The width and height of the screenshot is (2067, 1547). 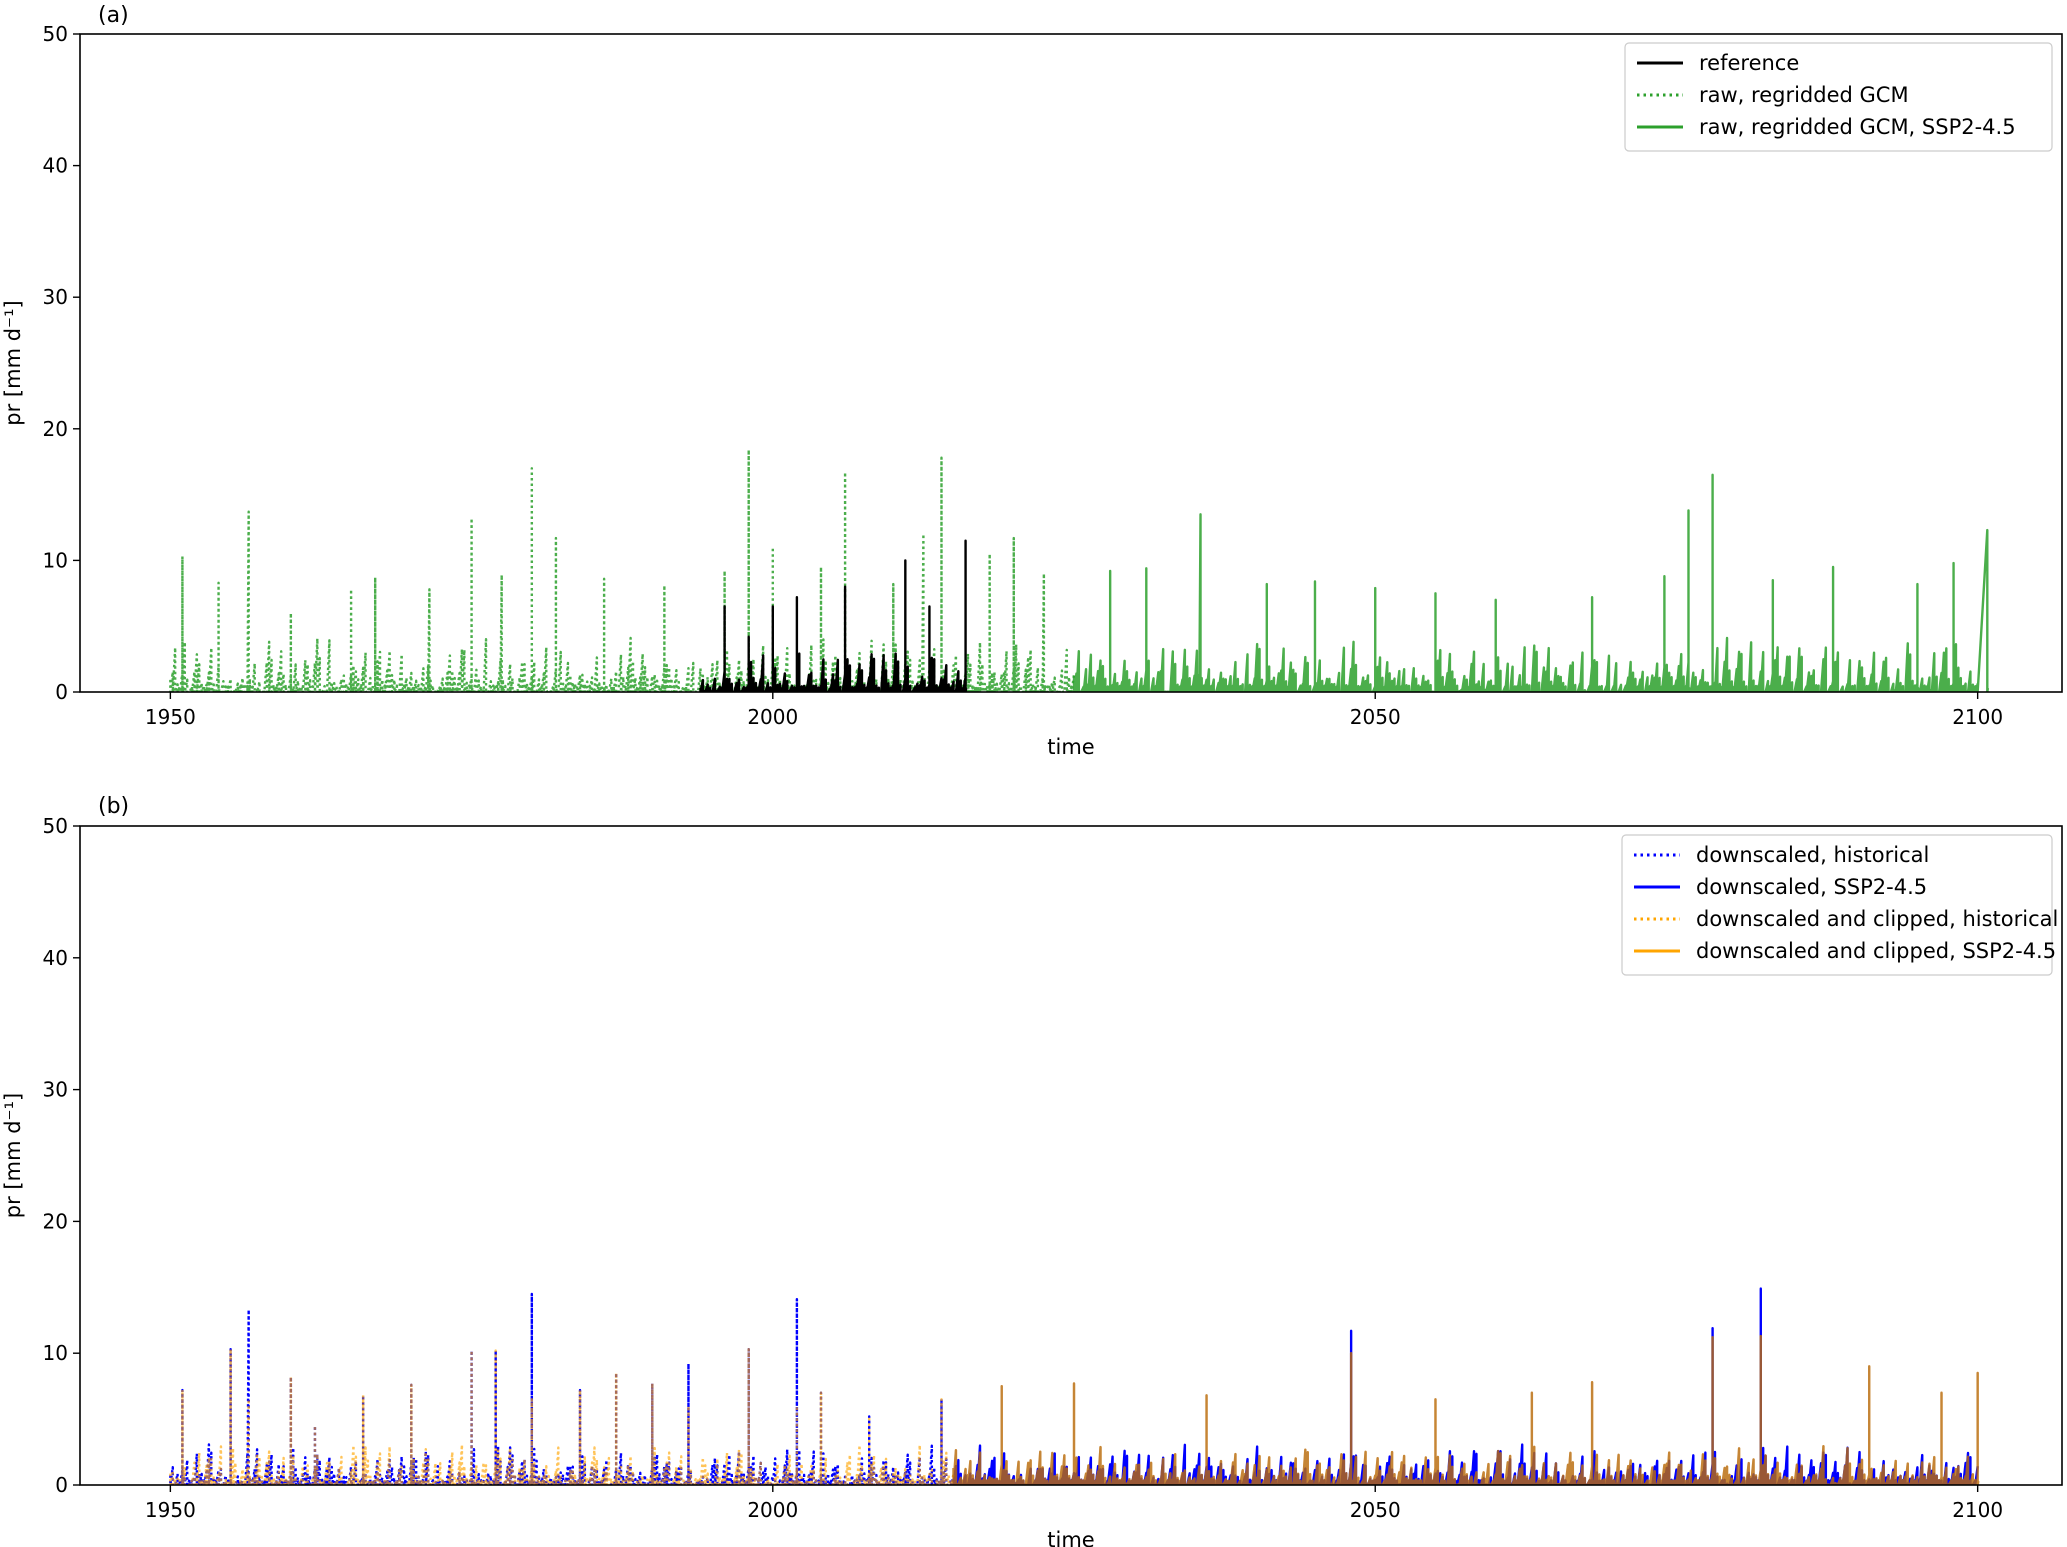 I want to click on legend-entry: reference, so click(x=1749, y=63).